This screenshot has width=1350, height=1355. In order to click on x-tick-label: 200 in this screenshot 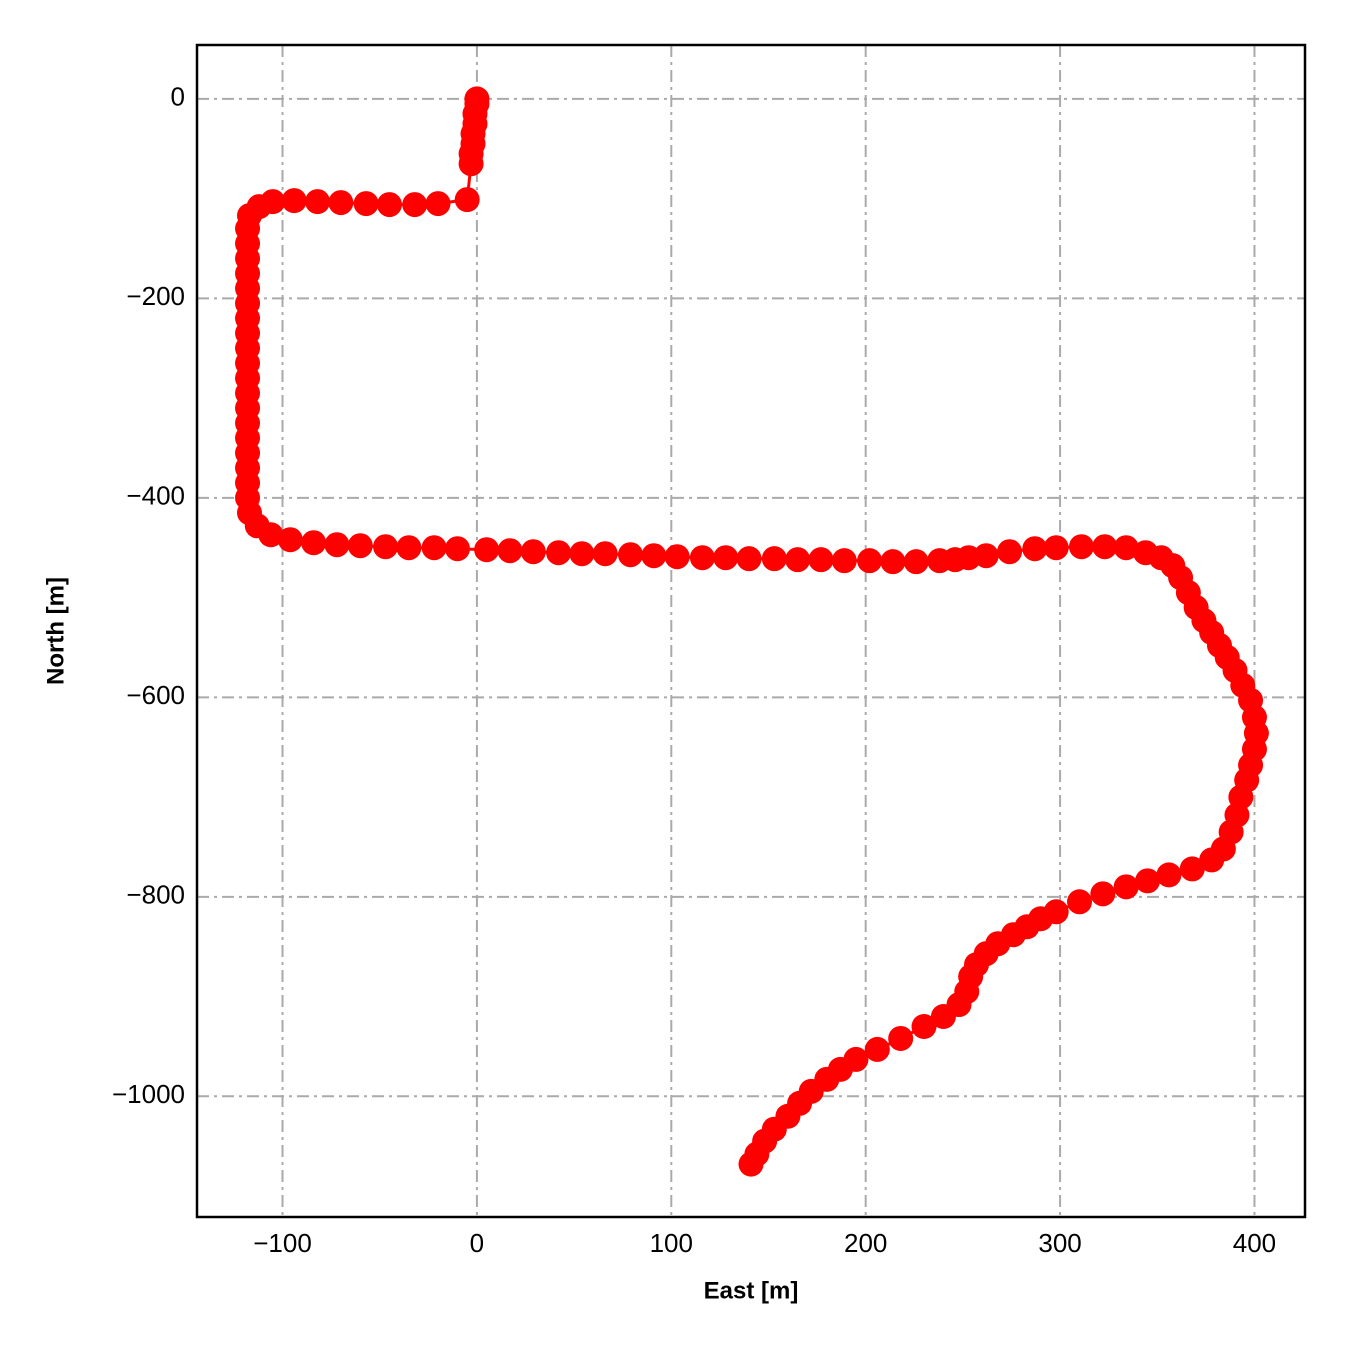, I will do `click(865, 1243)`.